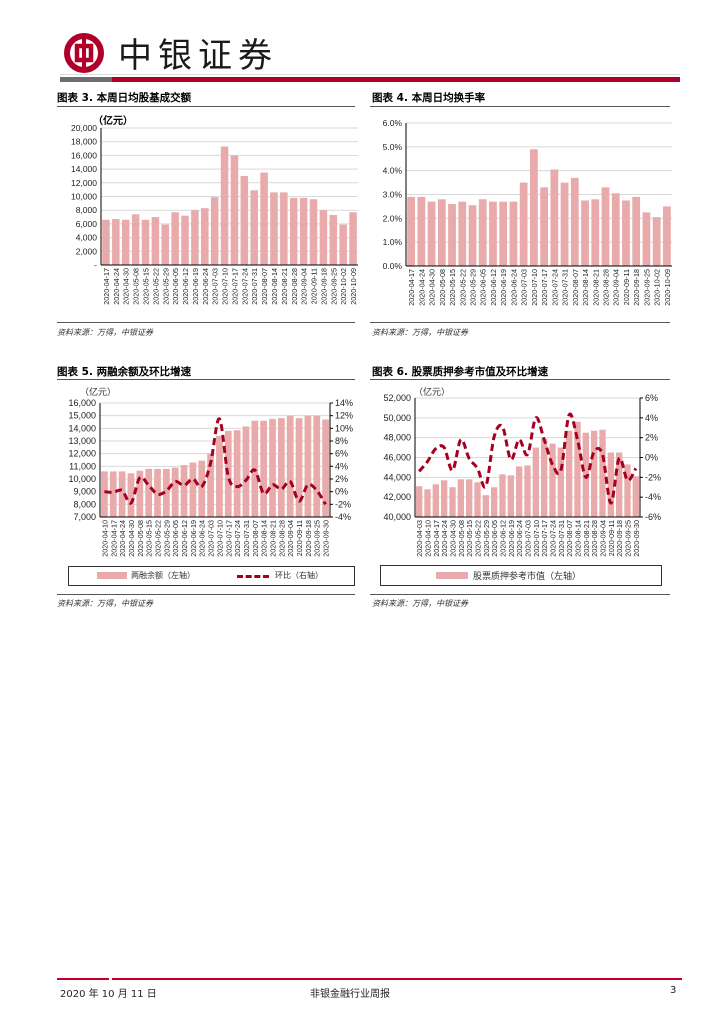 The image size is (724, 1024). I want to click on y2-tick-label: -2%, so click(653, 477).